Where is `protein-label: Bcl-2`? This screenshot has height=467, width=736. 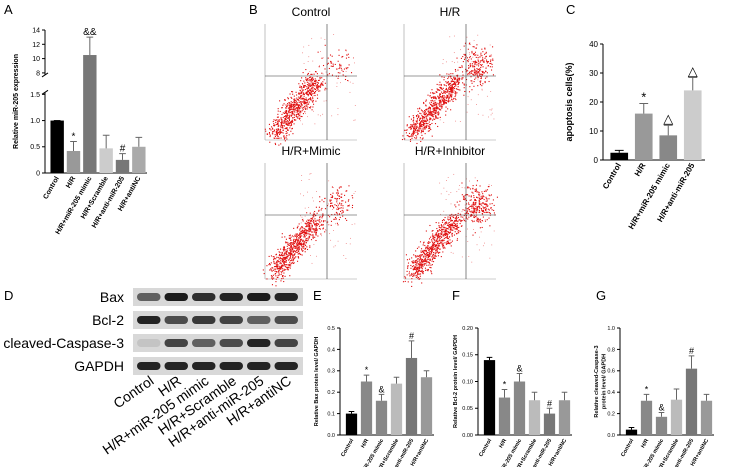 protein-label: Bcl-2 is located at coordinates (108, 320).